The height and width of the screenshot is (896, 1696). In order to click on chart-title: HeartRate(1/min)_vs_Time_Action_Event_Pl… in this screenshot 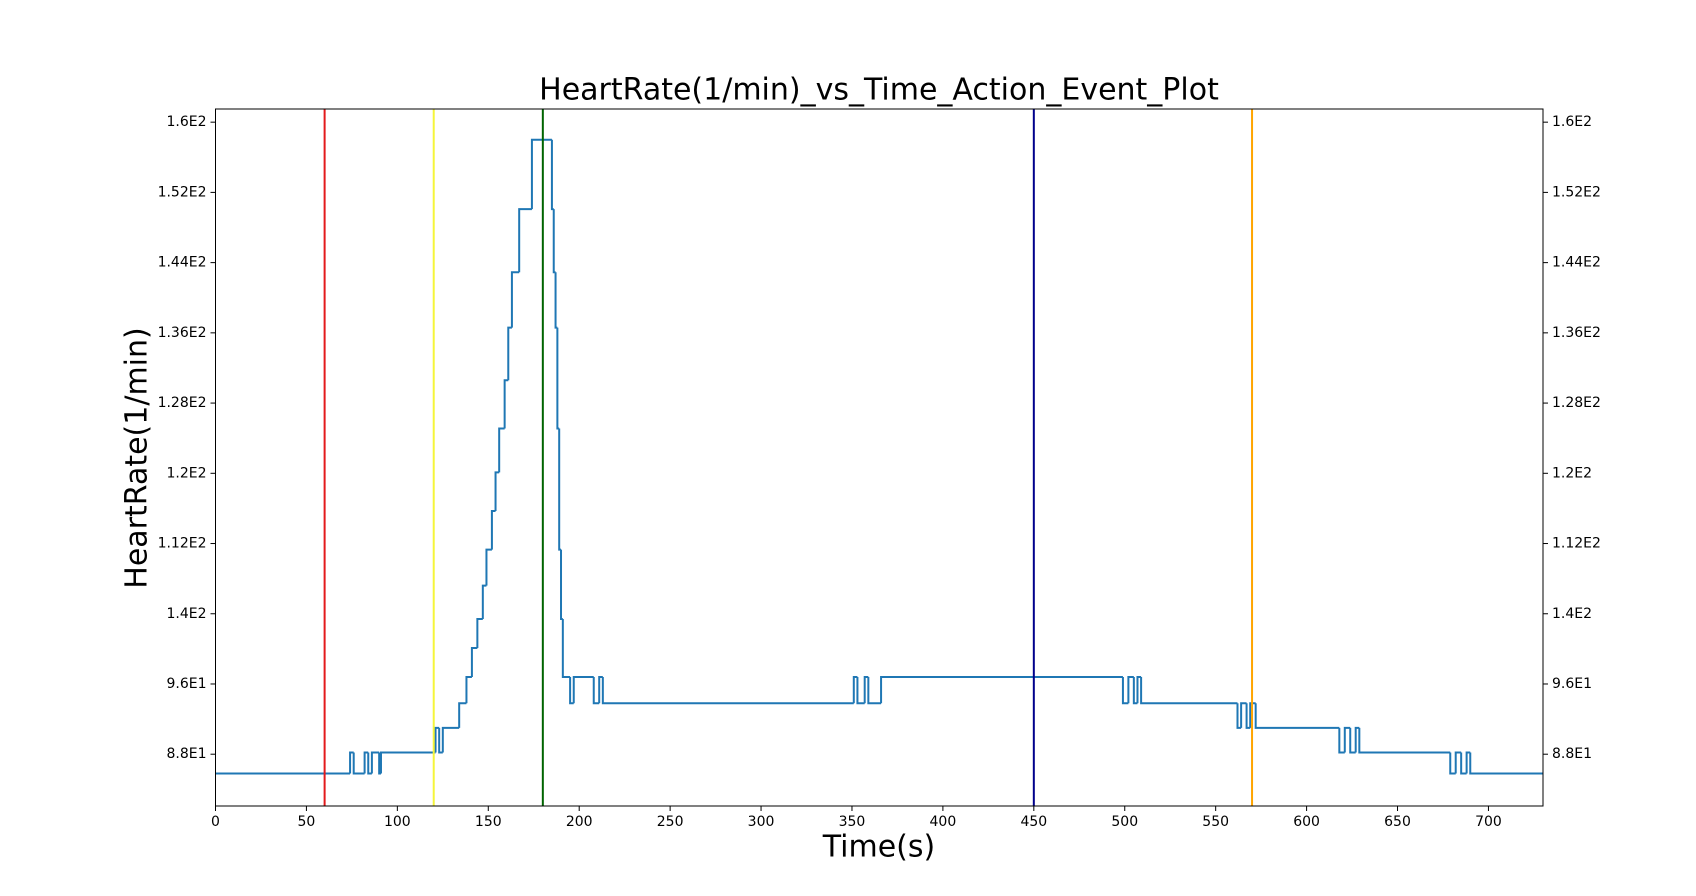, I will do `click(879, 90)`.